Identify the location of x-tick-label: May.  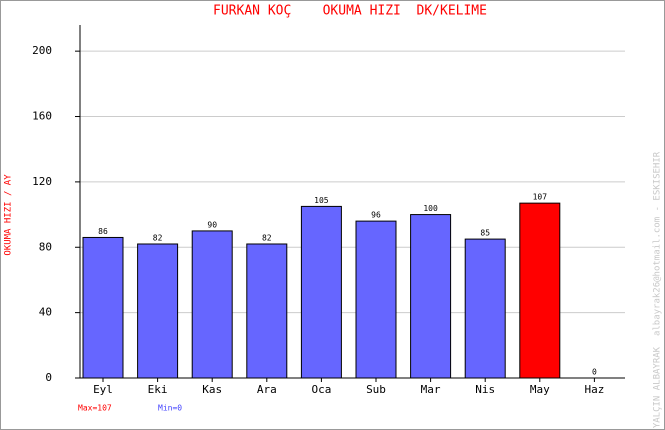
(540, 389).